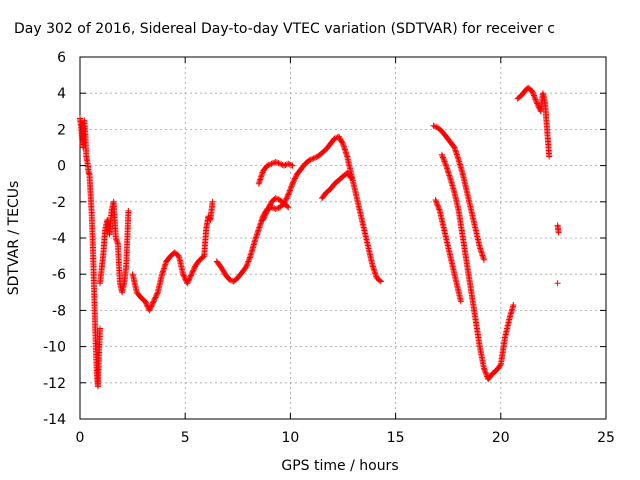 Image resolution: width=640 pixels, height=480 pixels. What do you see at coordinates (396, 438) in the screenshot?
I see `x-tick-label: 15` at bounding box center [396, 438].